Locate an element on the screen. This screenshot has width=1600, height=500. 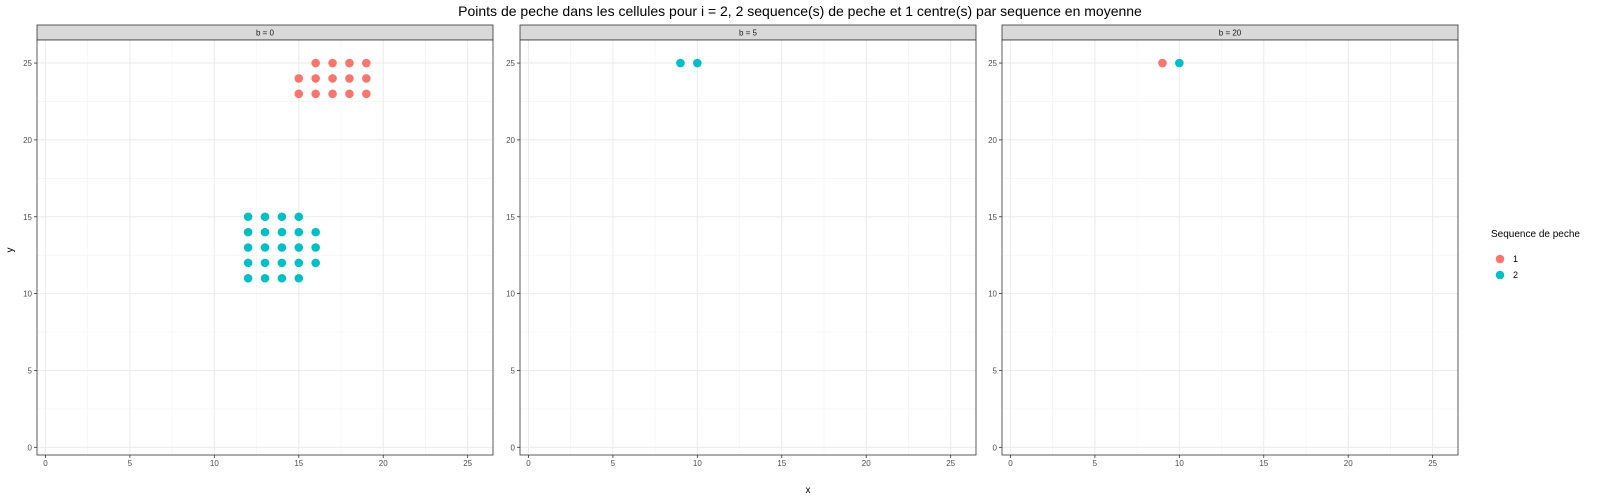
legend-label: 2 is located at coordinates (1515, 275).